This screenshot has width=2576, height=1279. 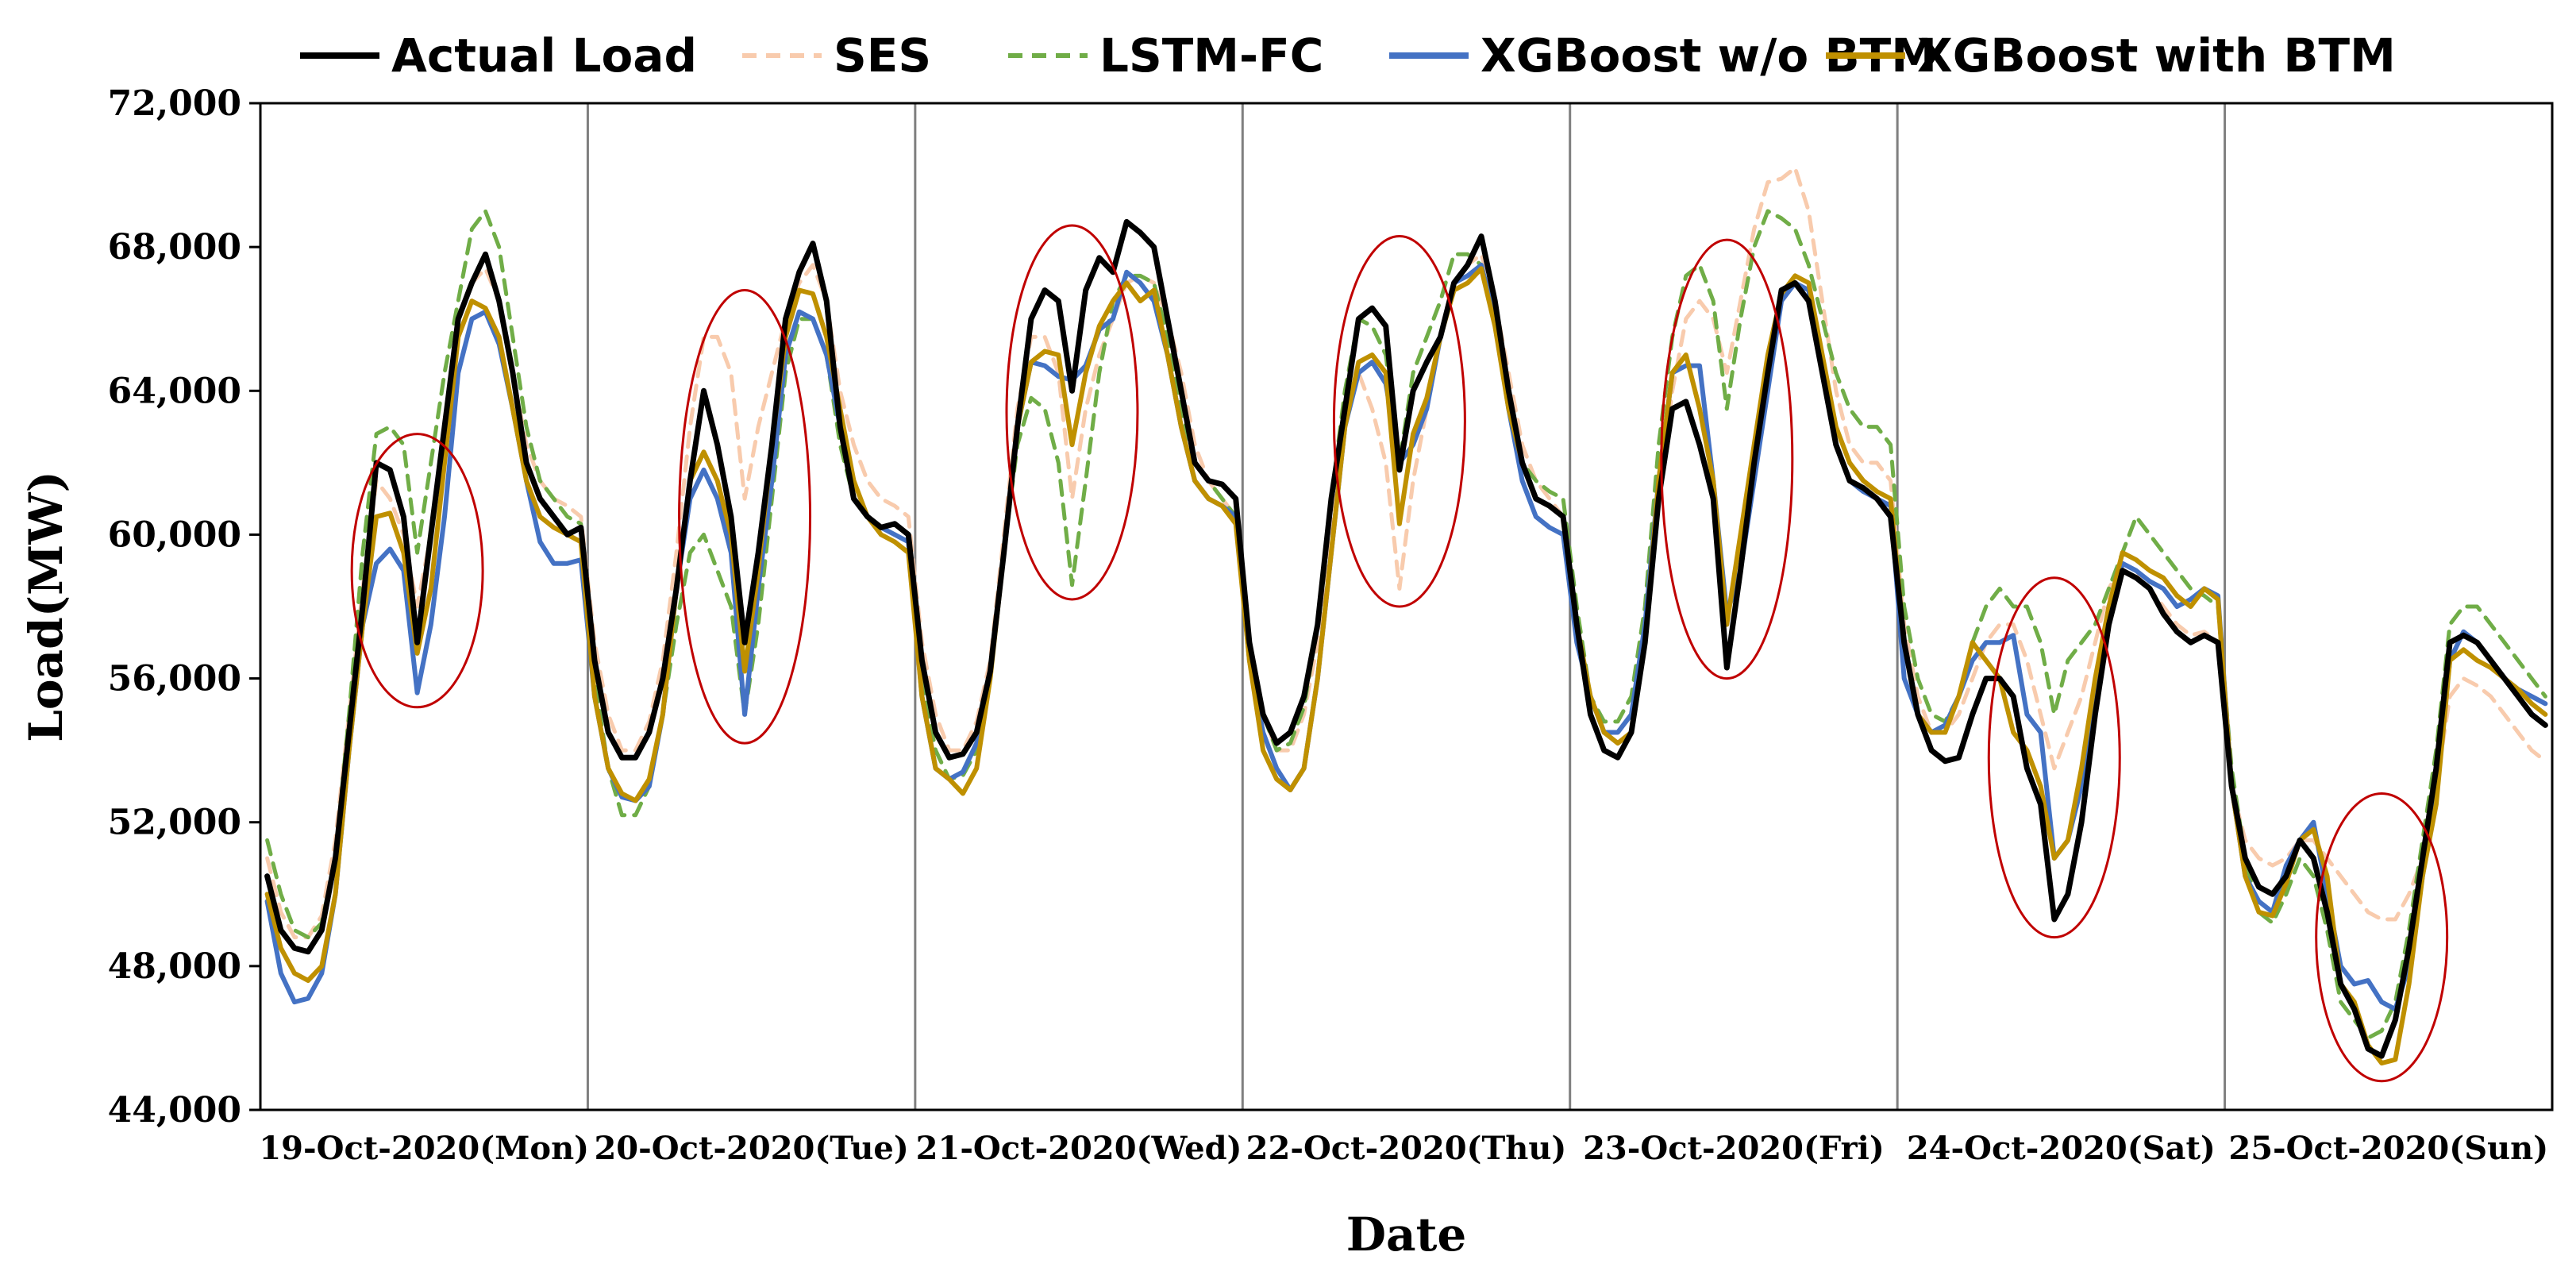 What do you see at coordinates (1406, 1235) in the screenshot?
I see `x-axis-label: Date` at bounding box center [1406, 1235].